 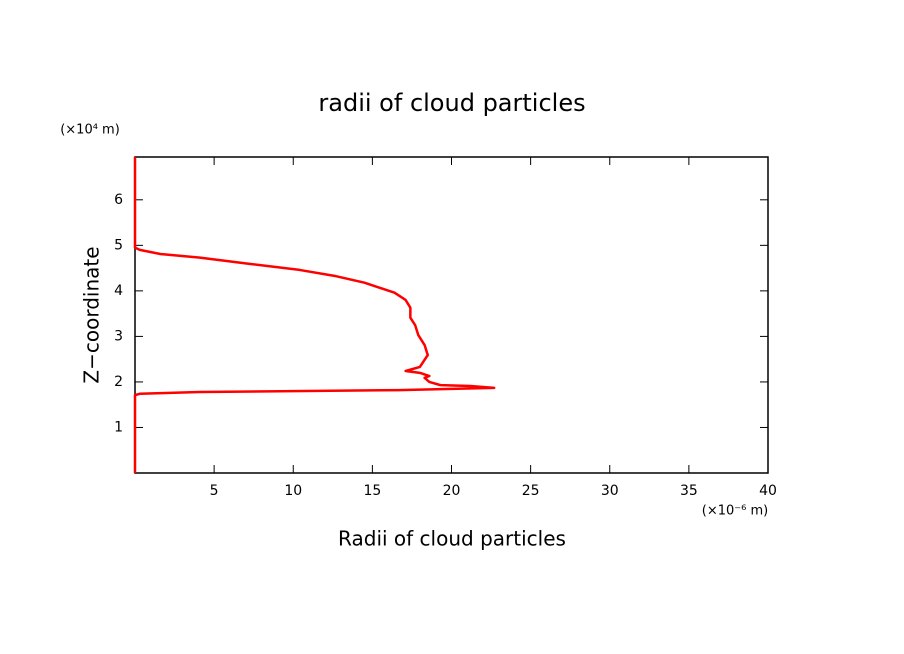 I want to click on x-tick-label: 10, so click(x=293, y=491).